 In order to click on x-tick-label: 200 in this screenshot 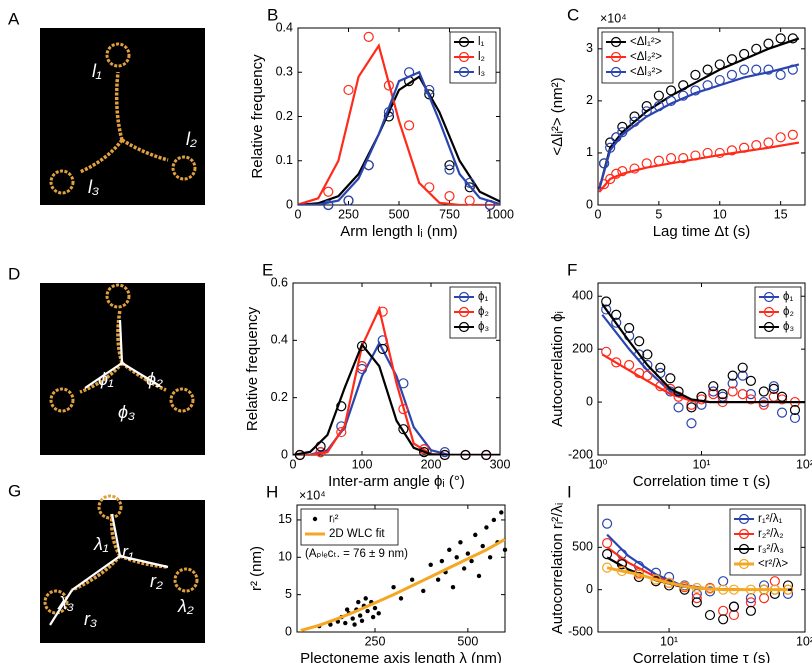, I will do `click(431, 464)`.